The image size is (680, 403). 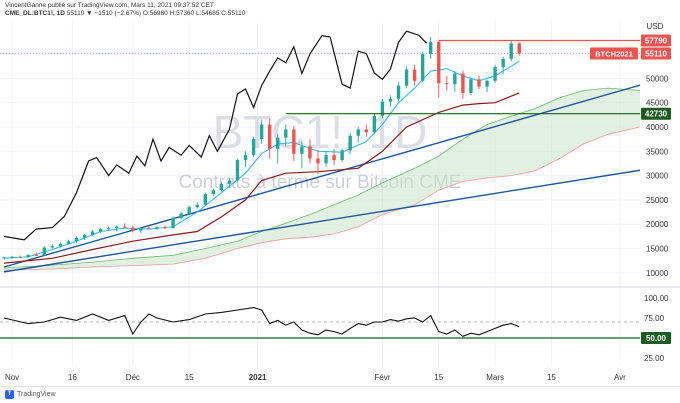 I want to click on symbol-badge: BTCH2021, so click(x=614, y=54).